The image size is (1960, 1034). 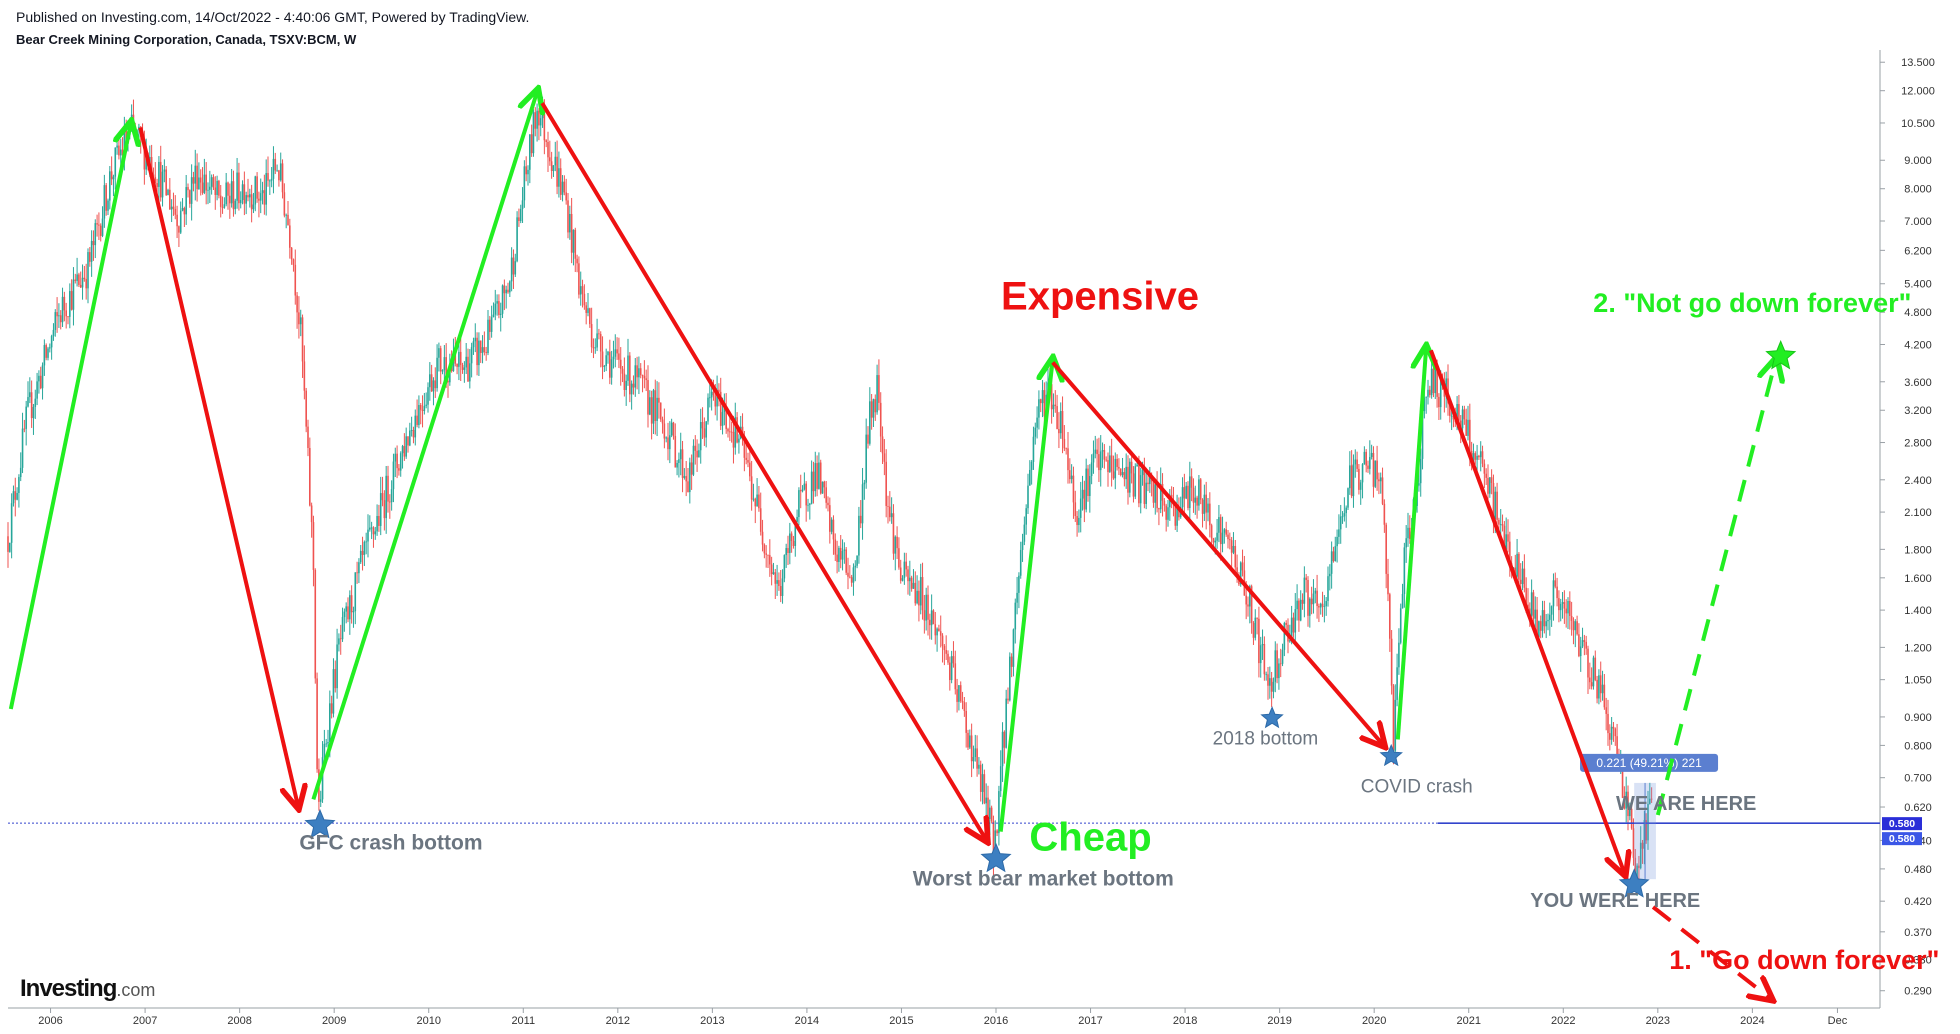 I want to click on dashed-red-arrow, so click(x=1711, y=952).